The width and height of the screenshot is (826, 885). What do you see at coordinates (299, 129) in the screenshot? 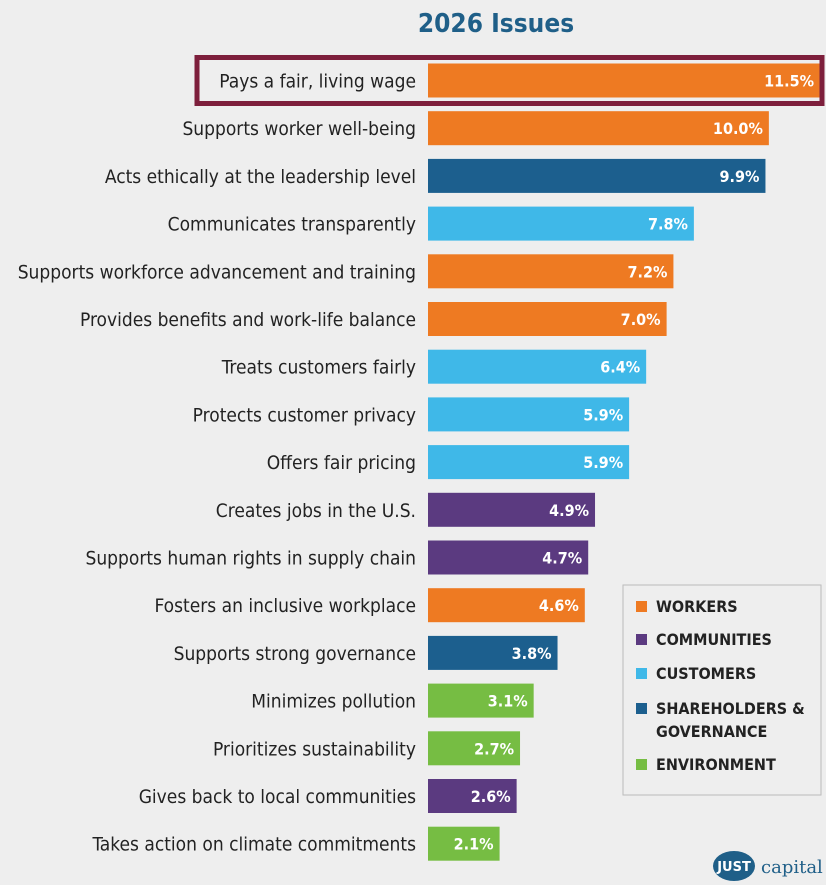
I see `category-label: Supports worker well-being` at bounding box center [299, 129].